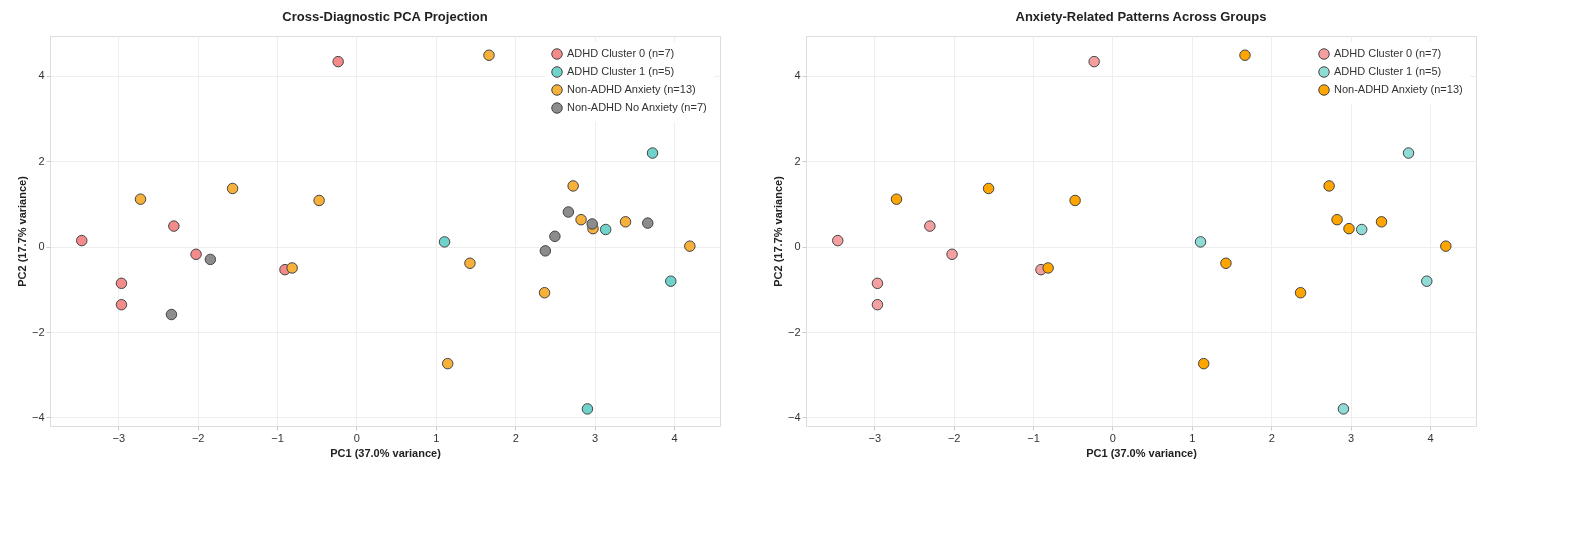 This screenshot has width=1588, height=539. What do you see at coordinates (1141, 16) in the screenshot?
I see `chart-title: Anxiety-Related Patterns Across Groups` at bounding box center [1141, 16].